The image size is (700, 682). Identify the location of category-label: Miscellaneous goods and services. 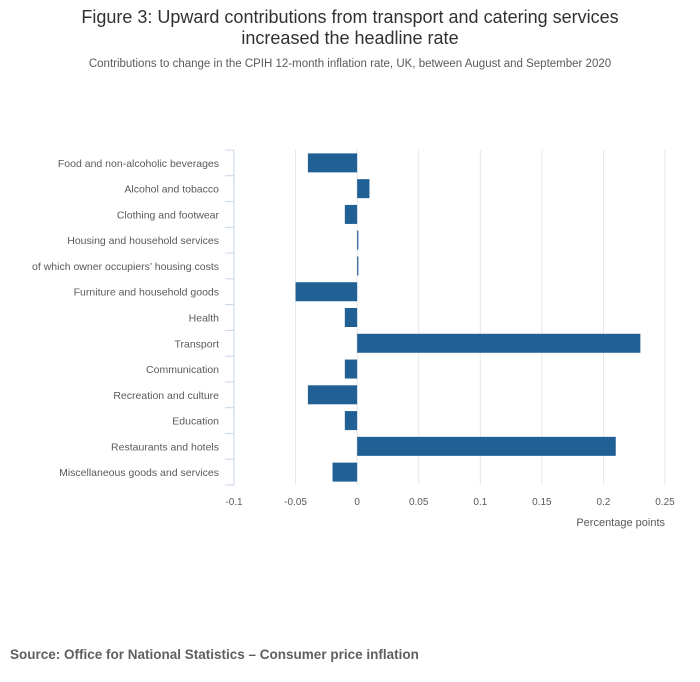
(139, 473).